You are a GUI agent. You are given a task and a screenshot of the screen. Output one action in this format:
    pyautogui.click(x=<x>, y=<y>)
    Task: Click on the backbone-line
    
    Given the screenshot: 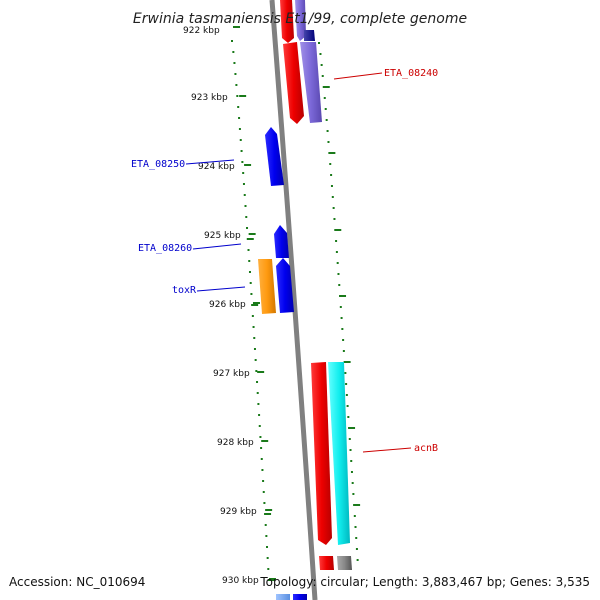 What is the action you would take?
    pyautogui.click(x=293, y=300)
    